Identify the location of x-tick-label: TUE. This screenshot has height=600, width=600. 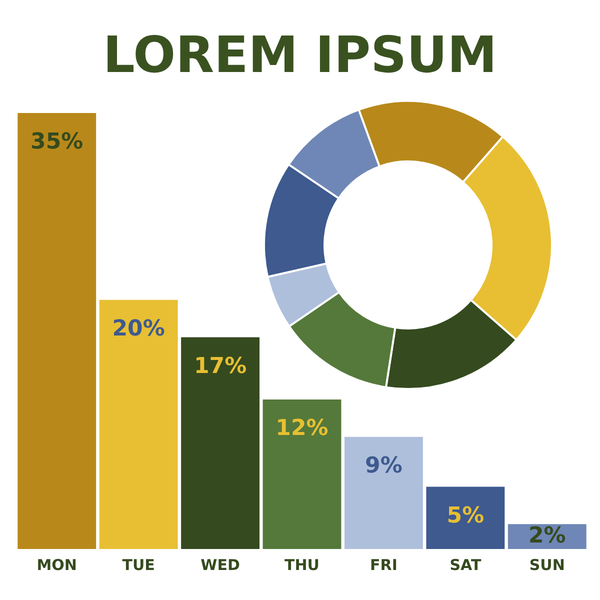
(138, 565).